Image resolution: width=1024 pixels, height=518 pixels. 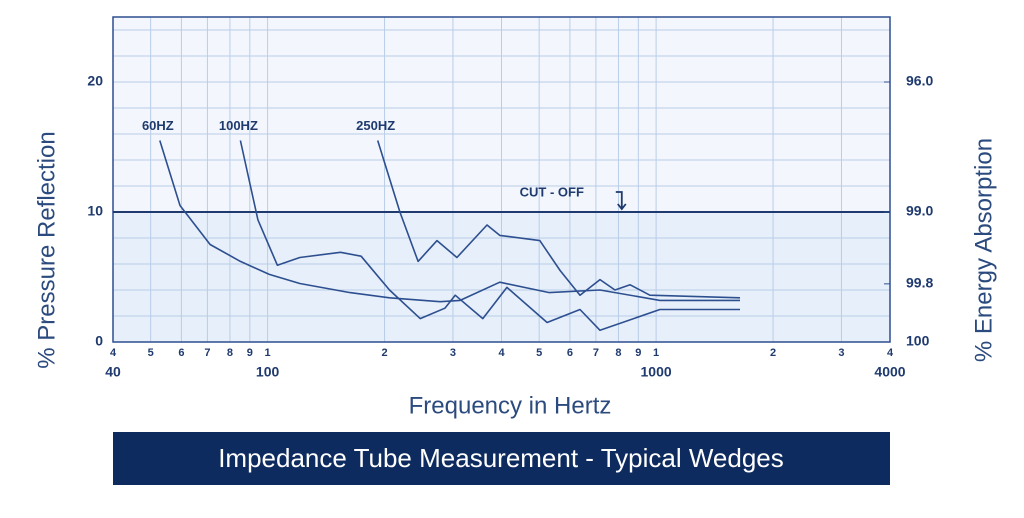 I want to click on title-banner, so click(x=501, y=458).